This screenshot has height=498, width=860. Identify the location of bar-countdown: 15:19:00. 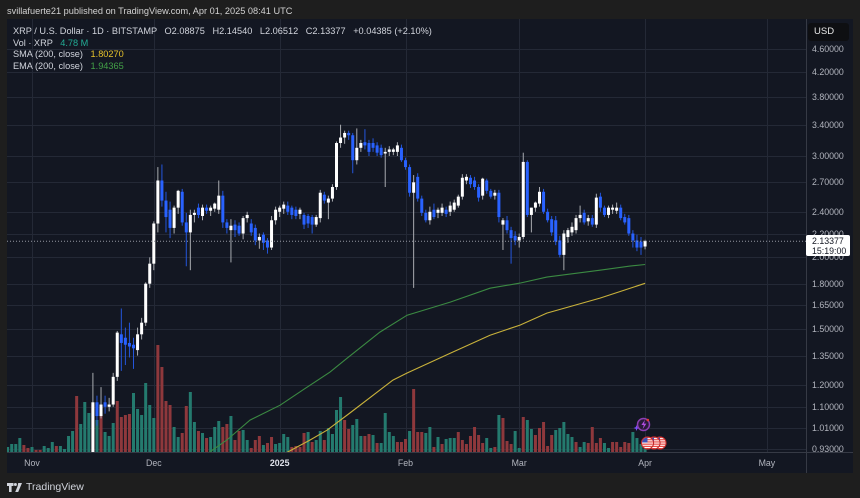
(829, 251).